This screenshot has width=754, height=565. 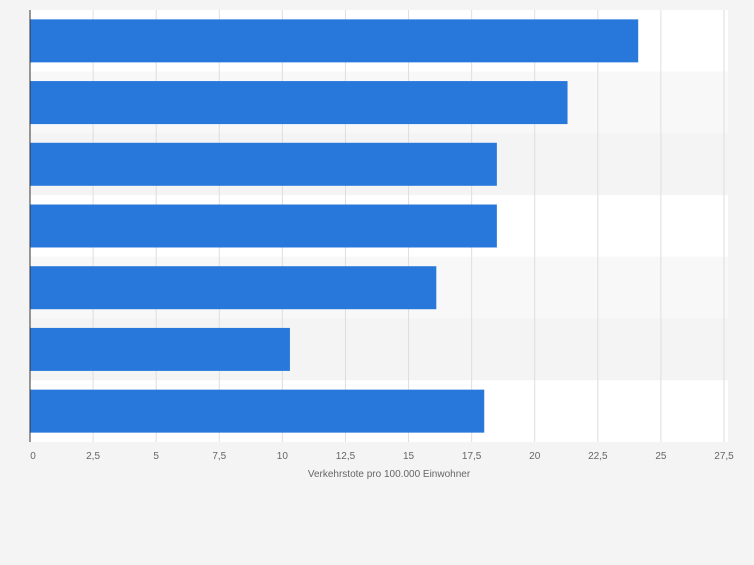 I want to click on x-tick-label: 12,5, so click(x=346, y=456).